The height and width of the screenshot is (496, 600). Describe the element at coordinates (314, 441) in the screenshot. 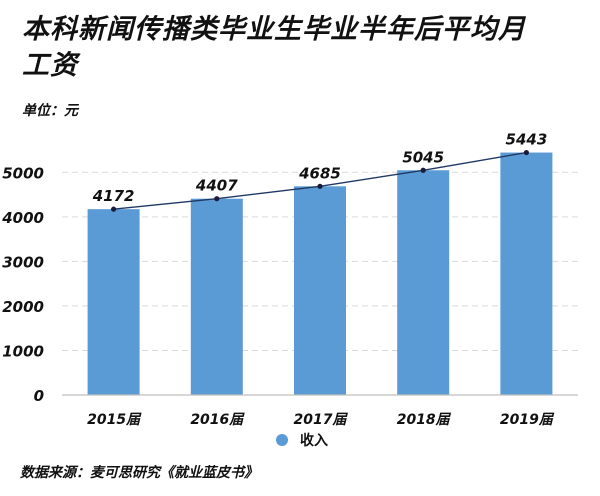

I see `legend-label: 收入` at that location.